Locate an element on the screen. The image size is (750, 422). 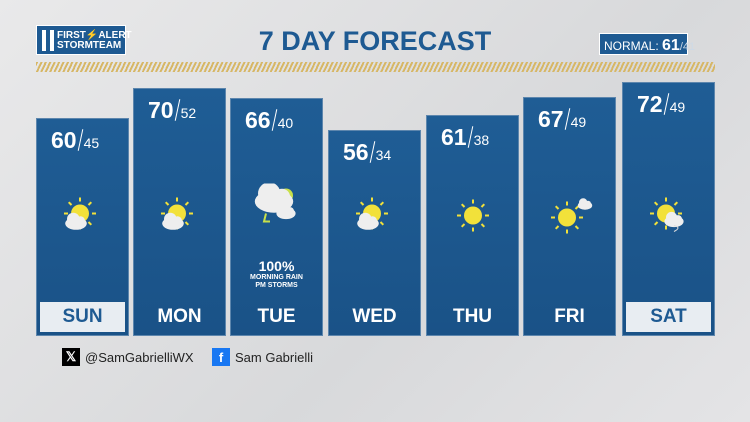
temps: 67 49 is located at coordinates (562, 119).